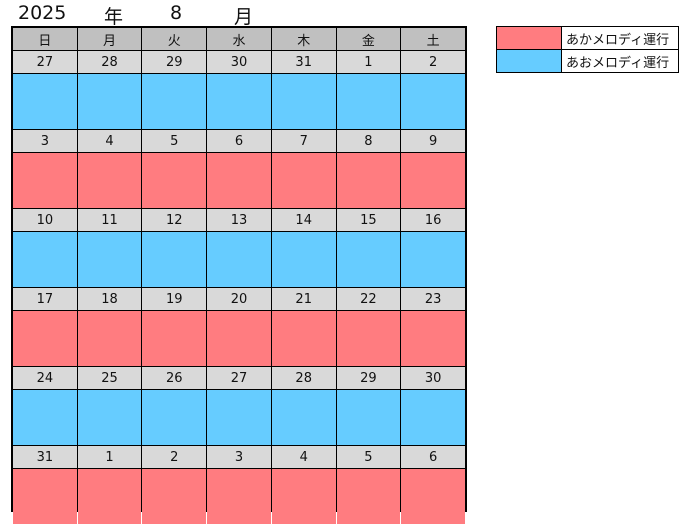 This screenshot has height=524, width=689. Describe the element at coordinates (433, 141) in the screenshot. I see `day-number: 9` at that location.